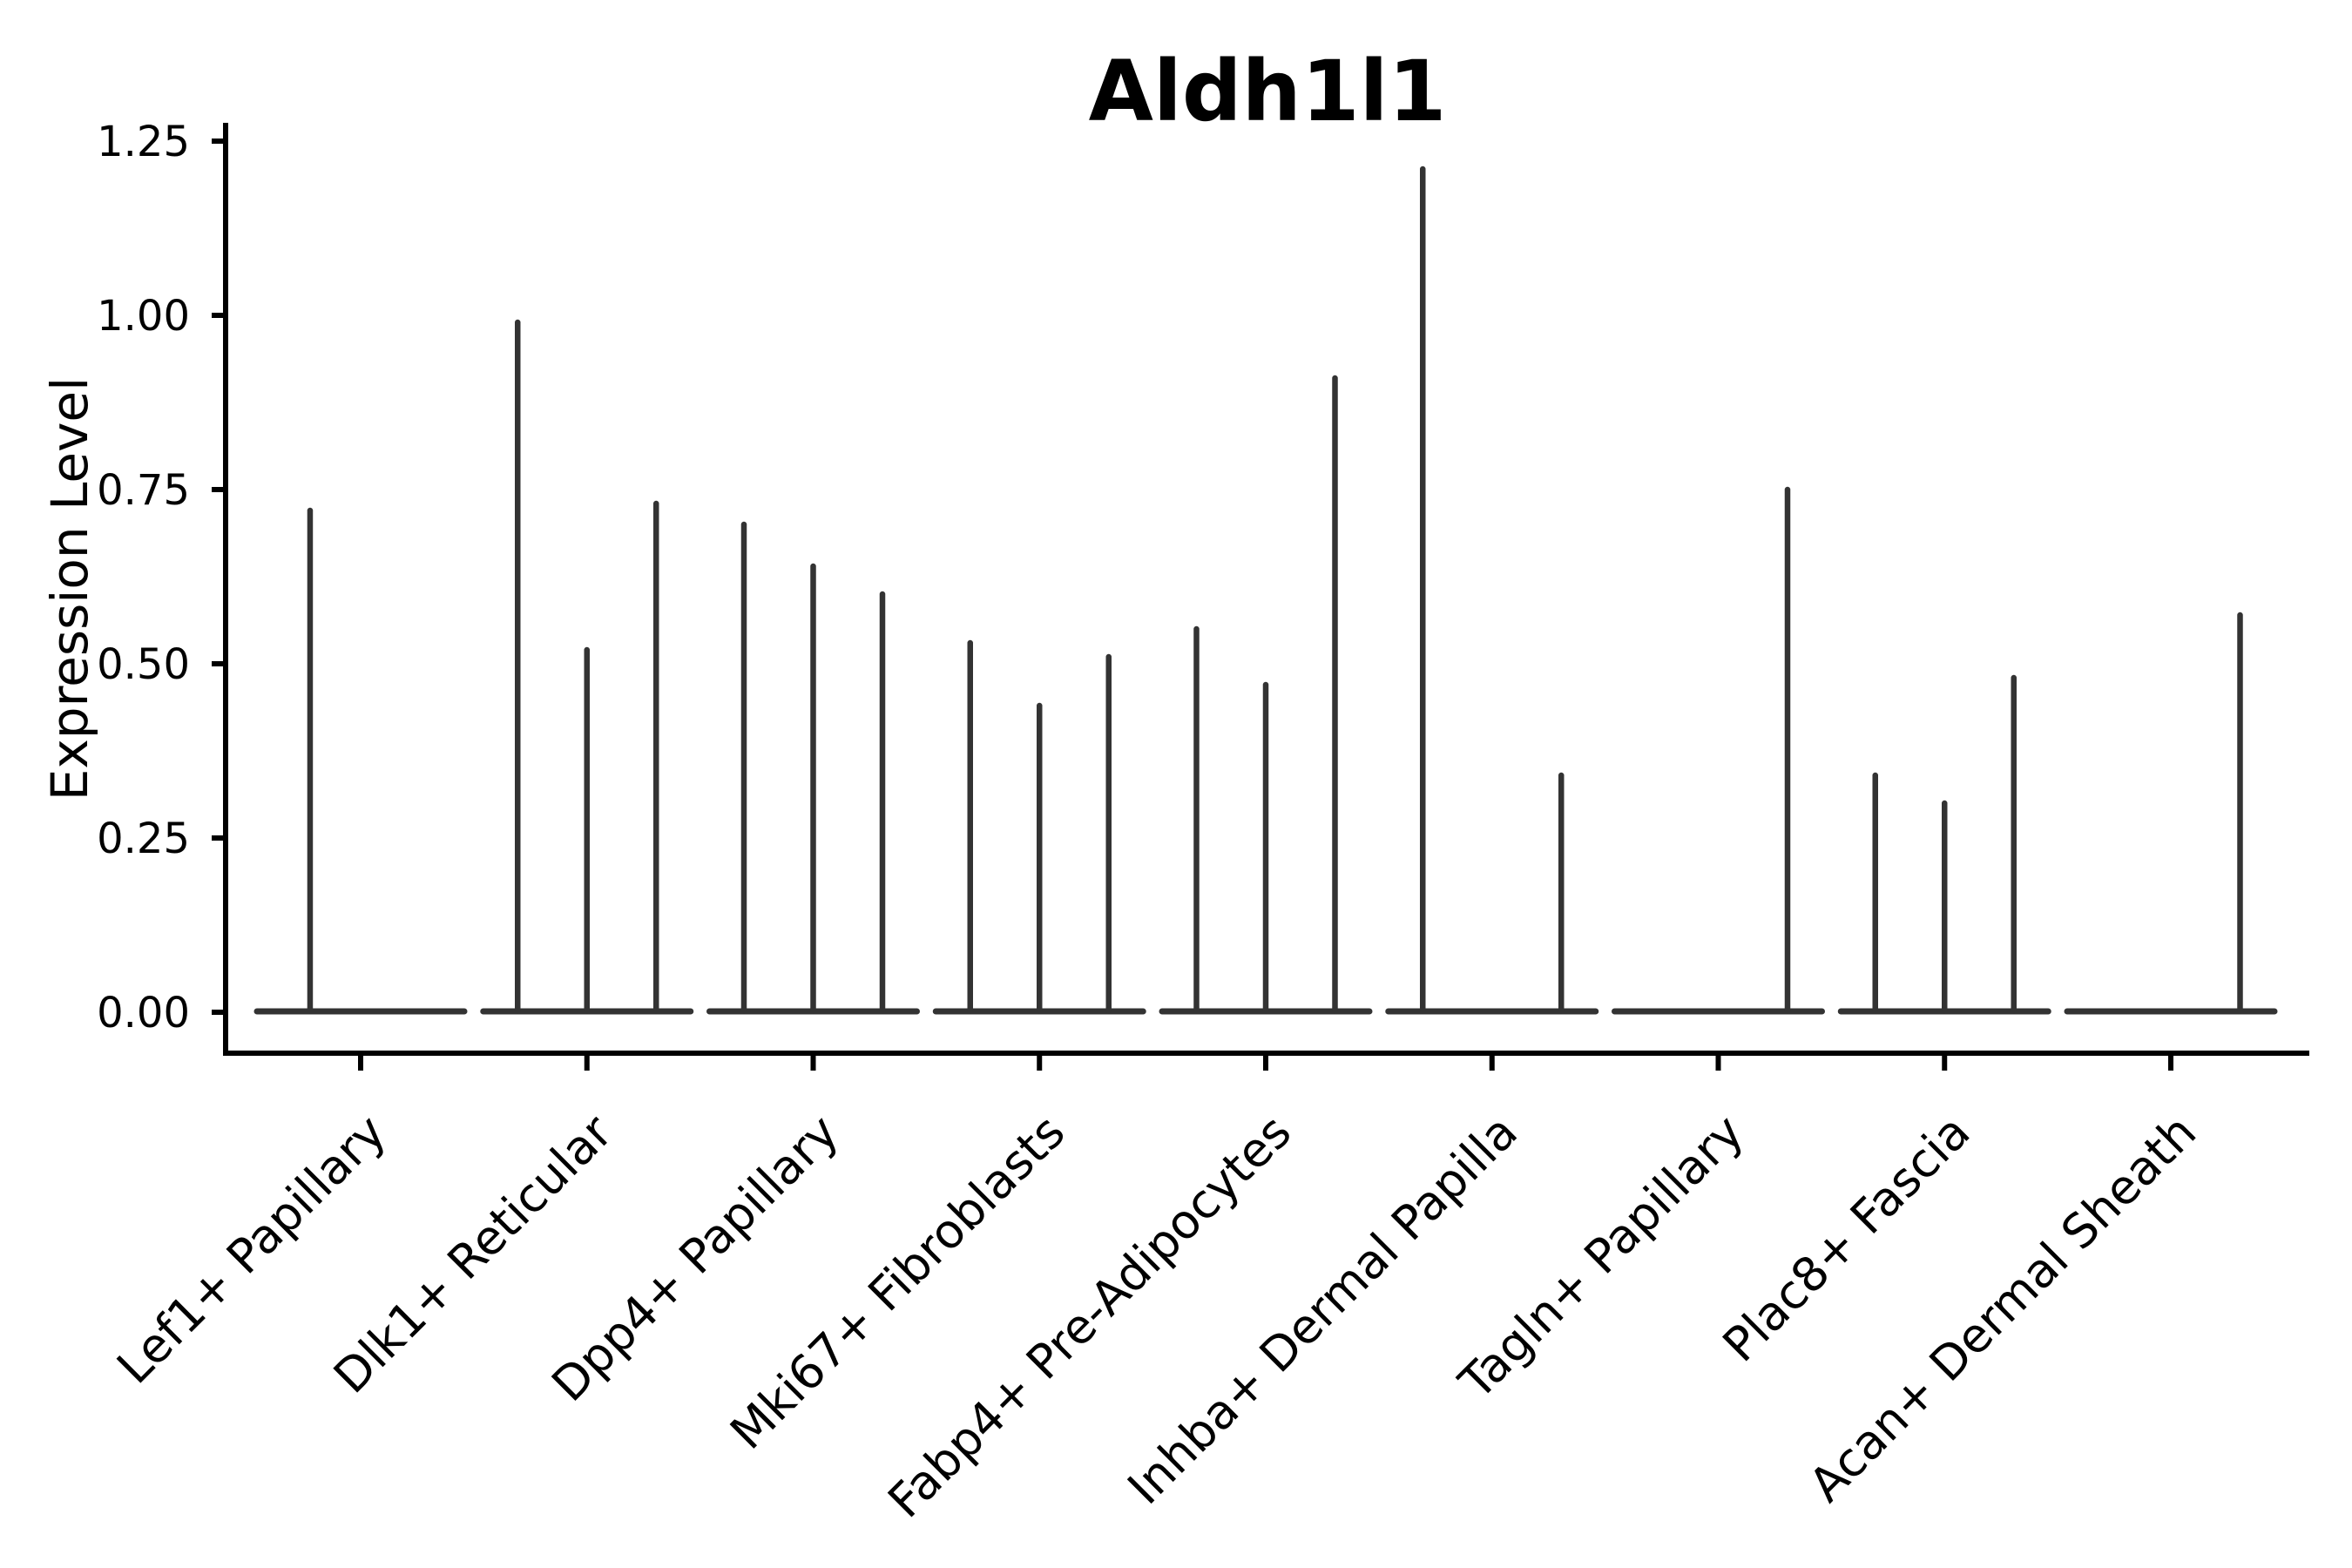 The width and height of the screenshot is (2352, 1568). What do you see at coordinates (143, 490) in the screenshot?
I see `y-tick-label: 0.75` at bounding box center [143, 490].